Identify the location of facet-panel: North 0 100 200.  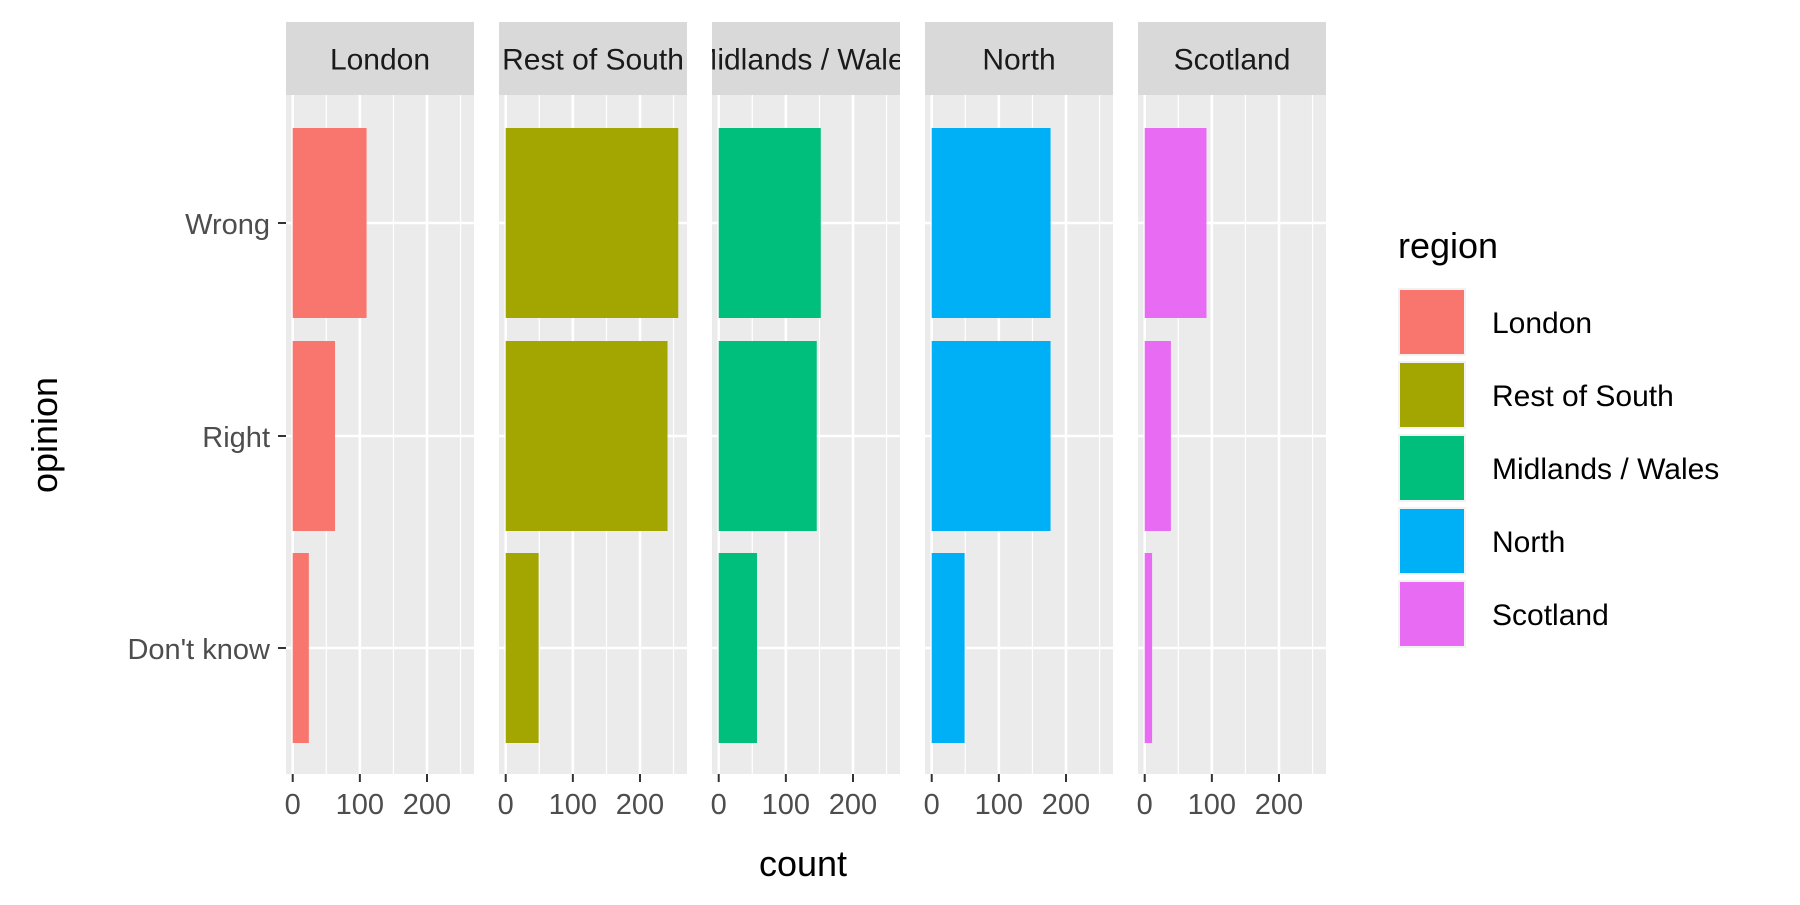
(1018, 421).